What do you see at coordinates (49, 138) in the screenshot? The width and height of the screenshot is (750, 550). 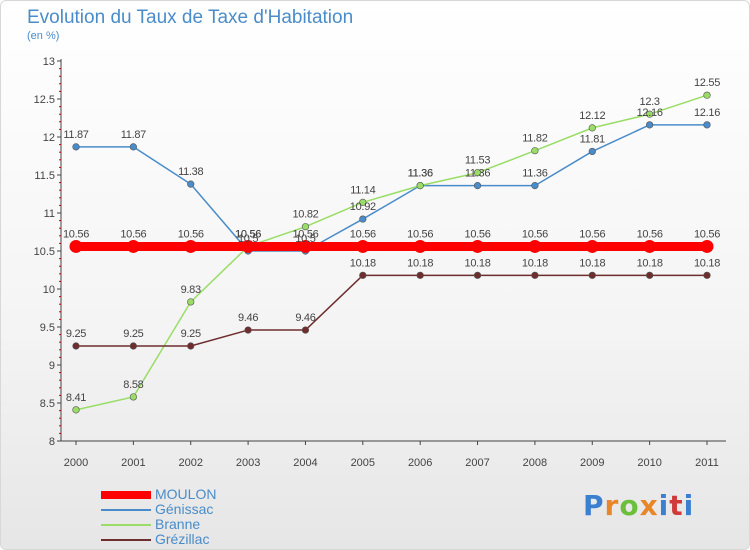 I see `y-tick-label: 12` at bounding box center [49, 138].